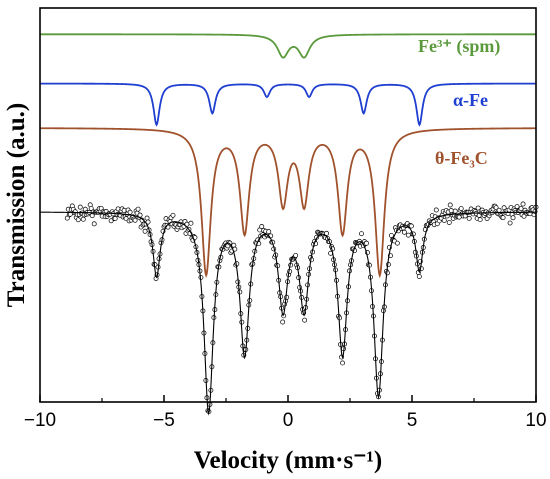 The height and width of the screenshot is (479, 550). I want to click on series-fe3-spm-, so click(288, 46).